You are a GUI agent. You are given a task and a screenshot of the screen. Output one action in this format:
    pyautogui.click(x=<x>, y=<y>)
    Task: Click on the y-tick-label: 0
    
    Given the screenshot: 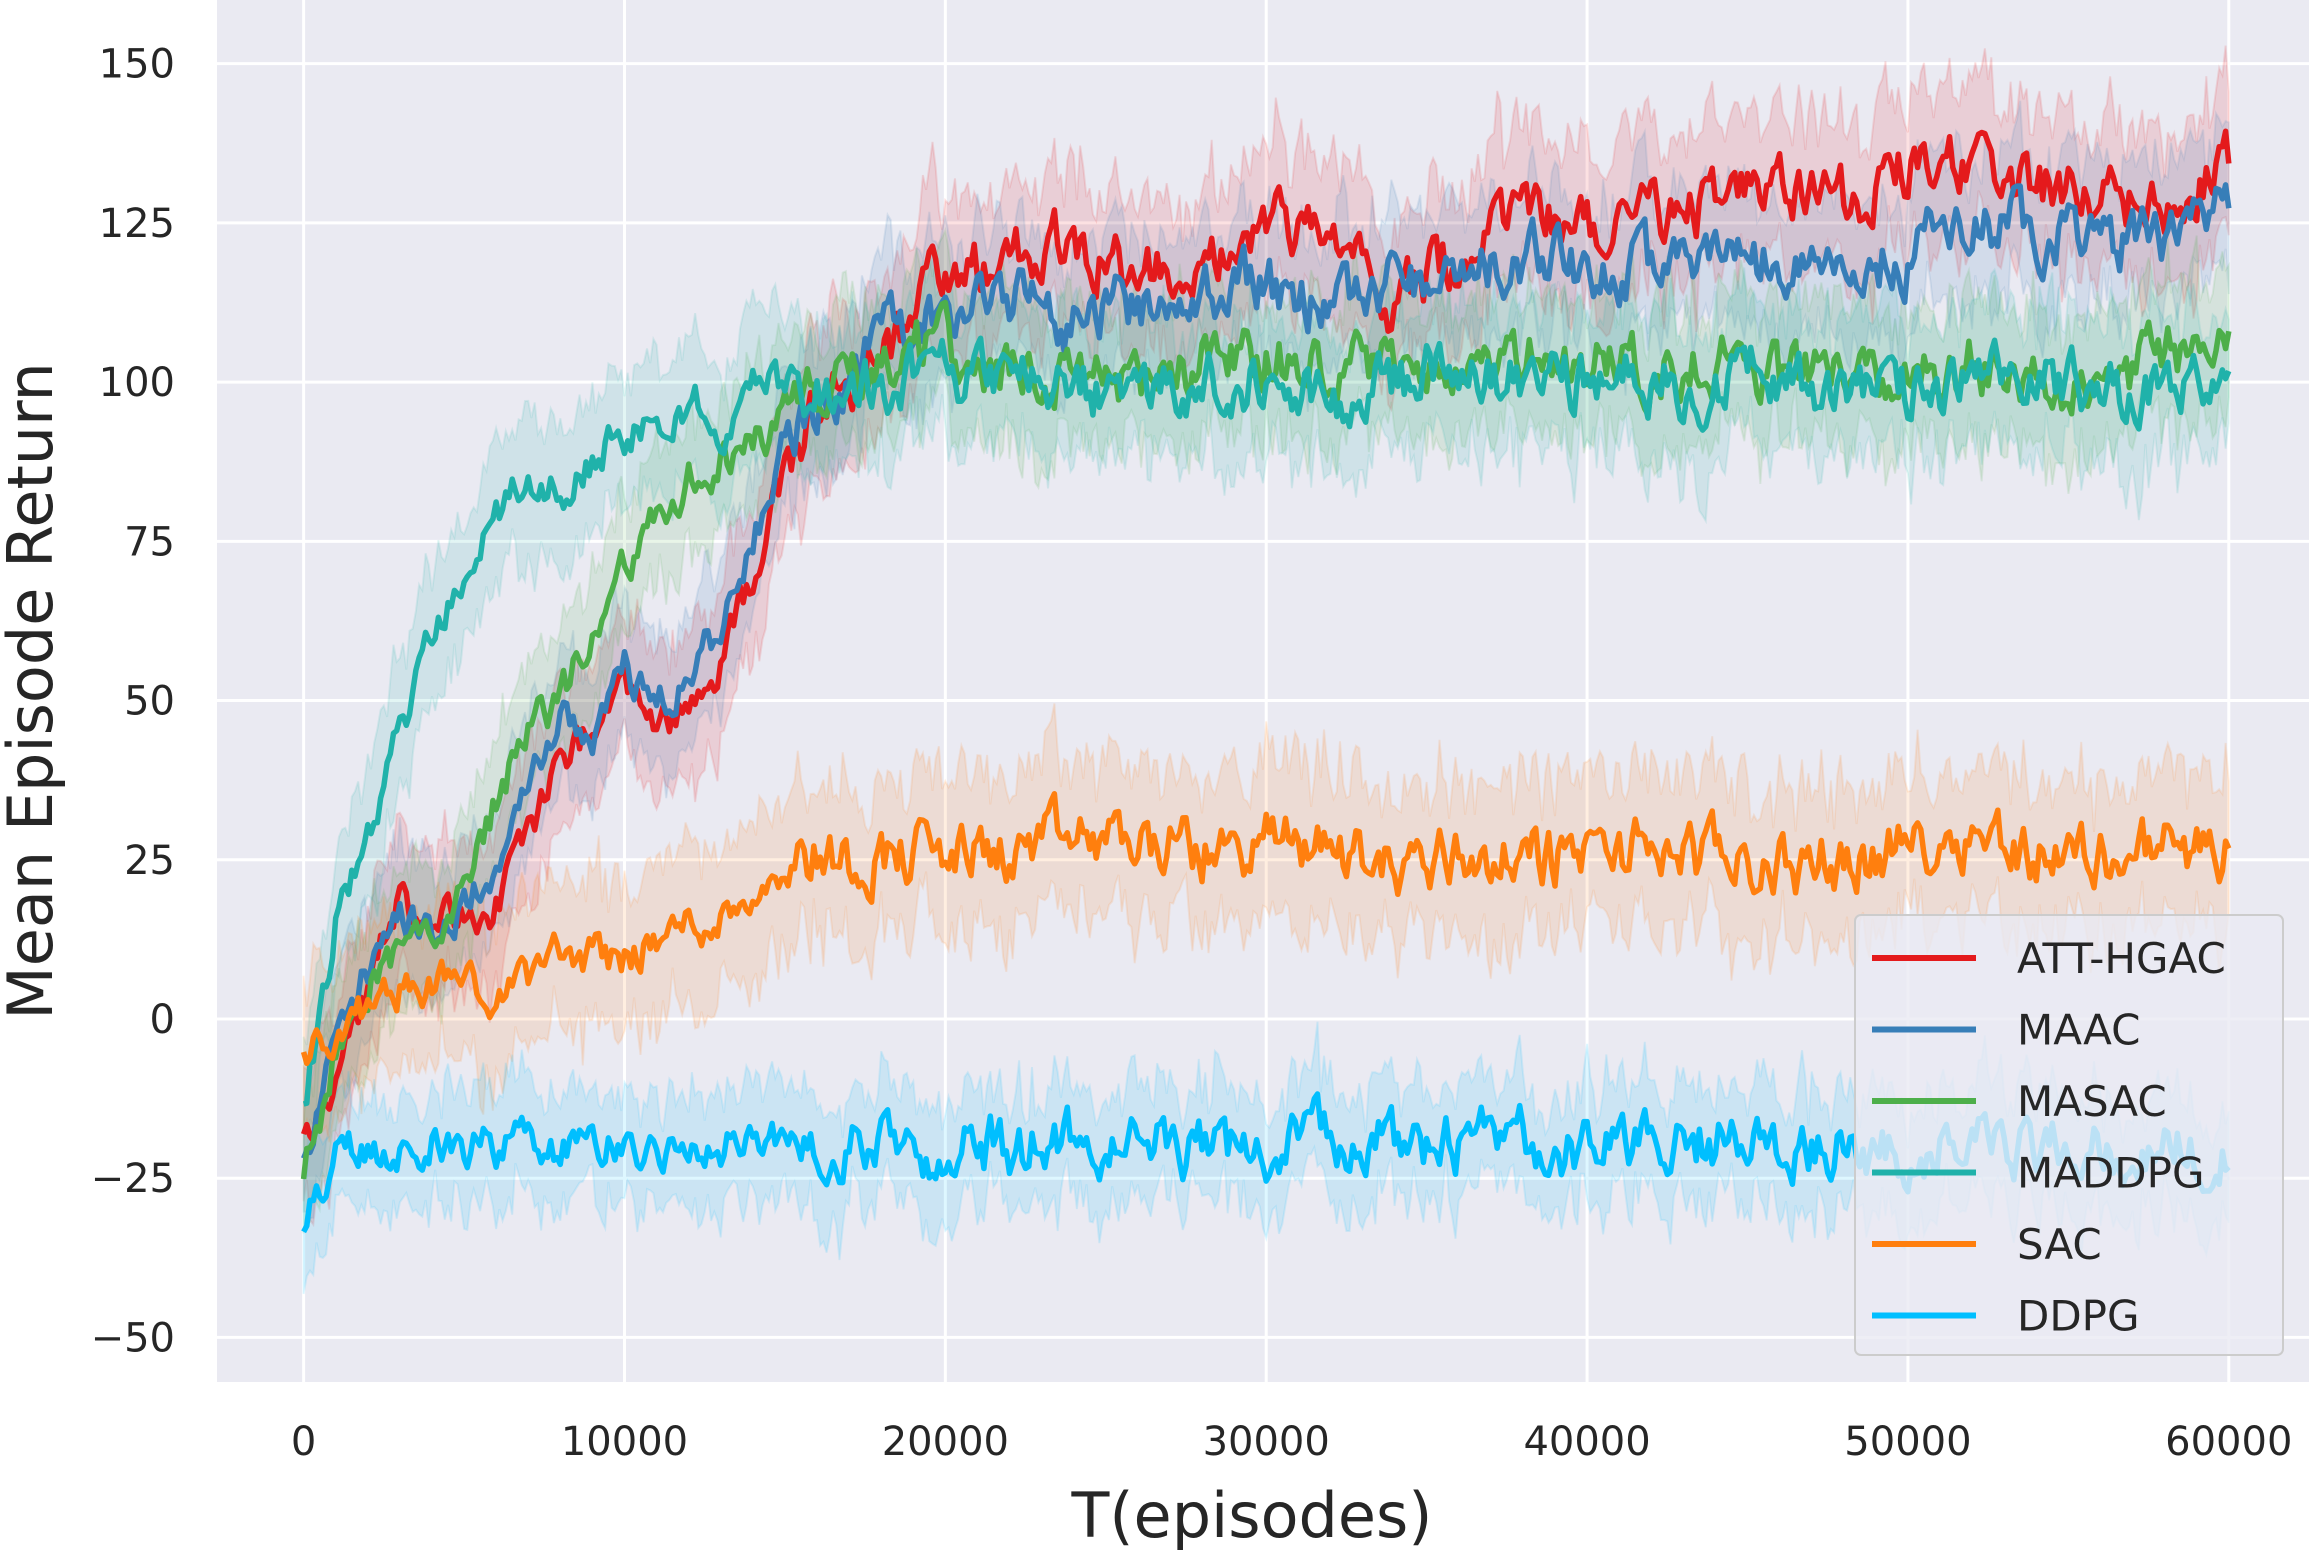 What is the action you would take?
    pyautogui.click(x=162, y=1020)
    